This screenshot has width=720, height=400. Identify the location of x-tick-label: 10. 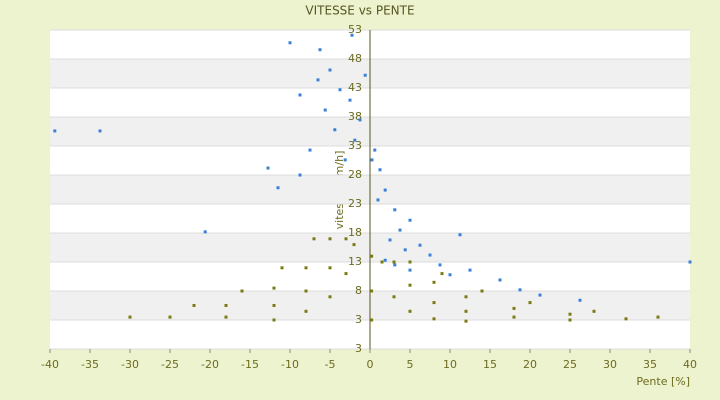
(450, 364).